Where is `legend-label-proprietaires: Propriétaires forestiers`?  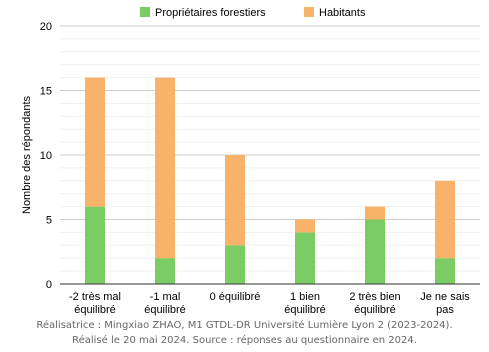
legend-label-proprietaires: Propriétaires forestiers is located at coordinates (210, 13).